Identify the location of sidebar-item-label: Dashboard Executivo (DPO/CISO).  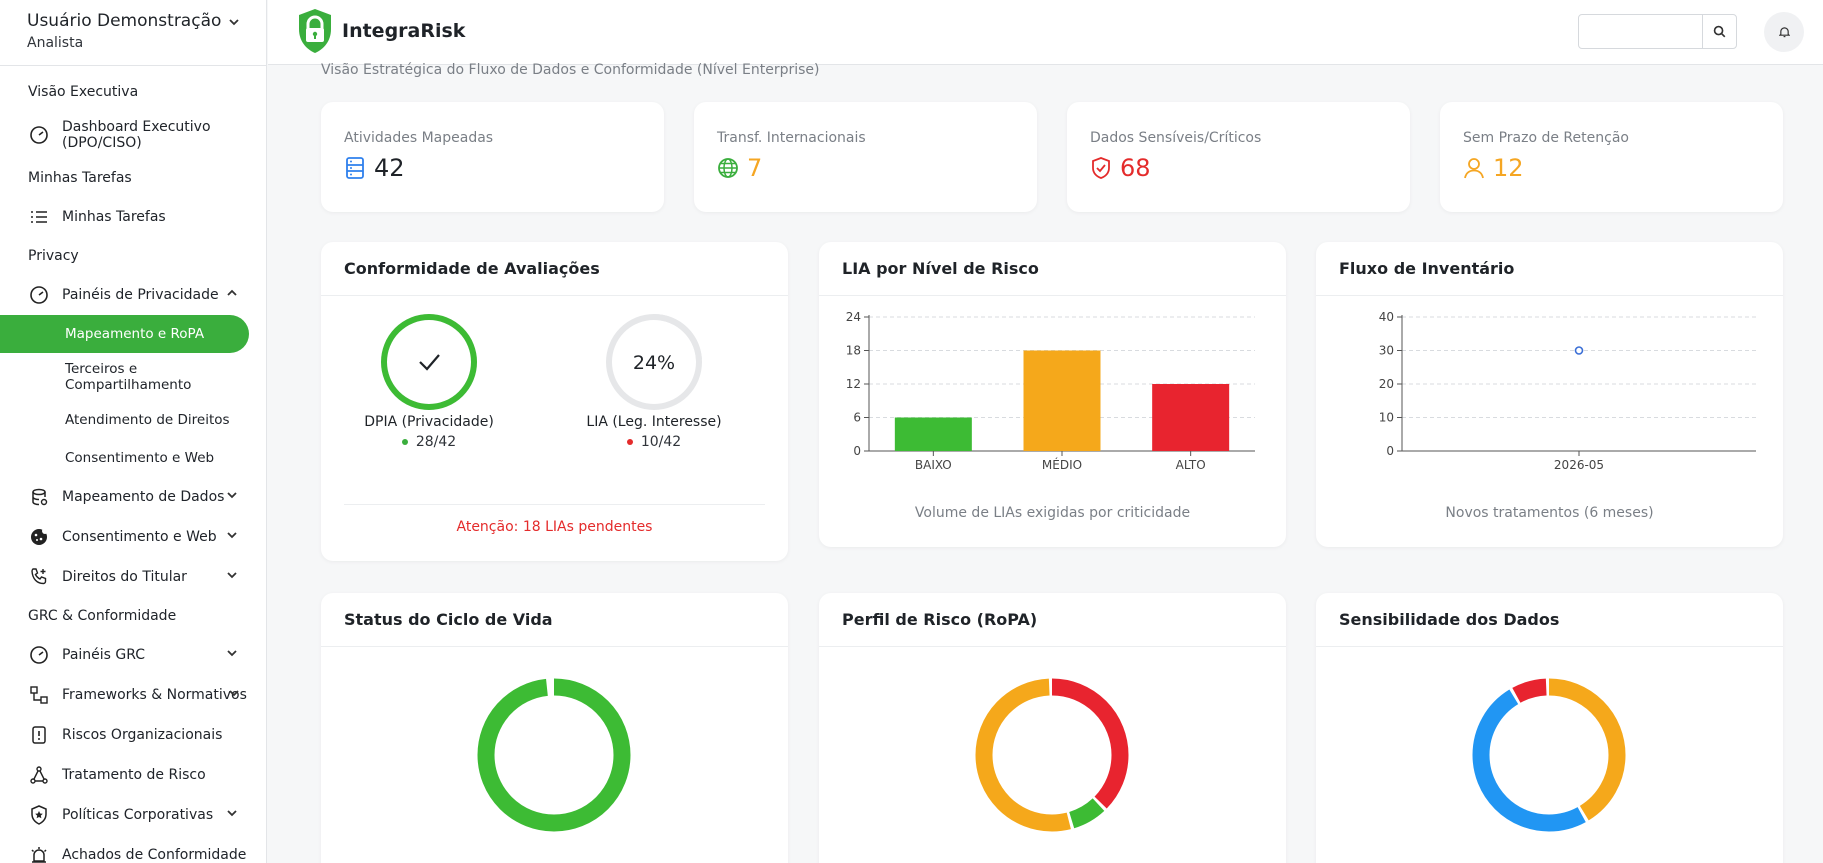
(136, 135).